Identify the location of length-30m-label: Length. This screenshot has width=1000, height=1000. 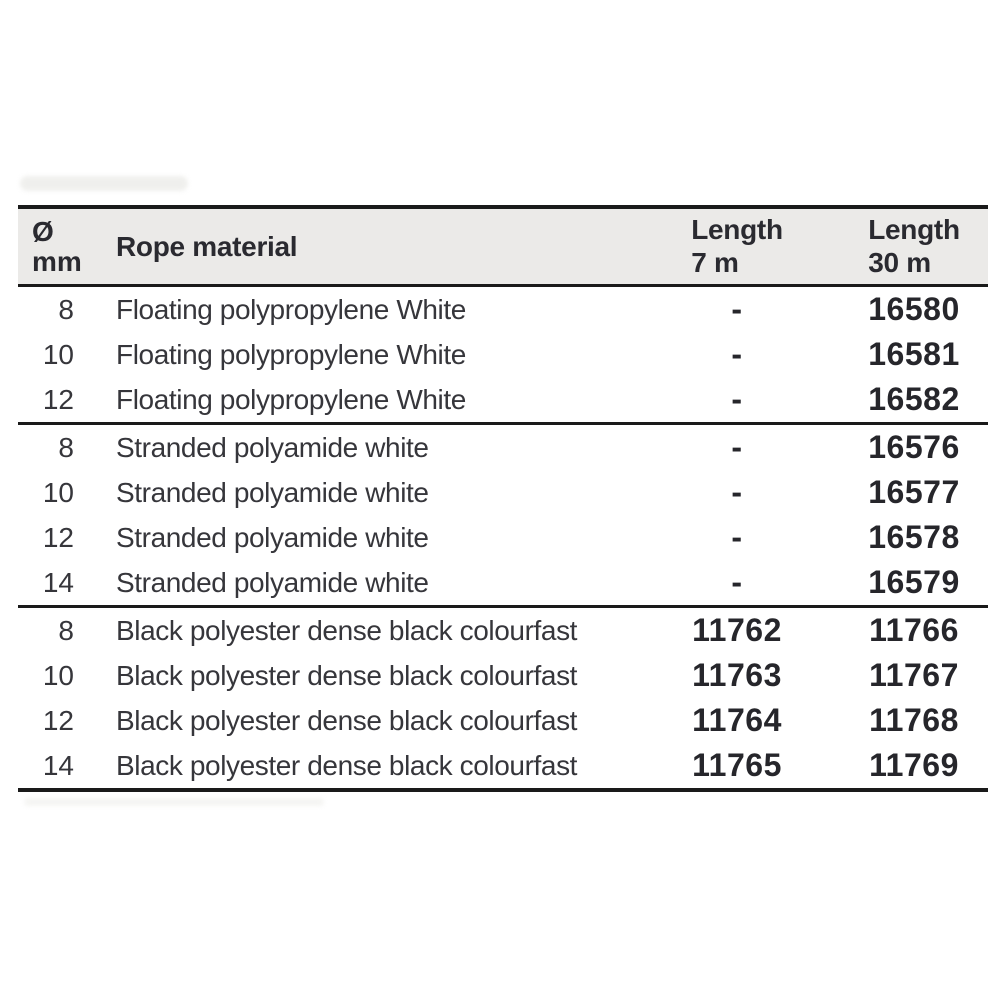
(914, 230).